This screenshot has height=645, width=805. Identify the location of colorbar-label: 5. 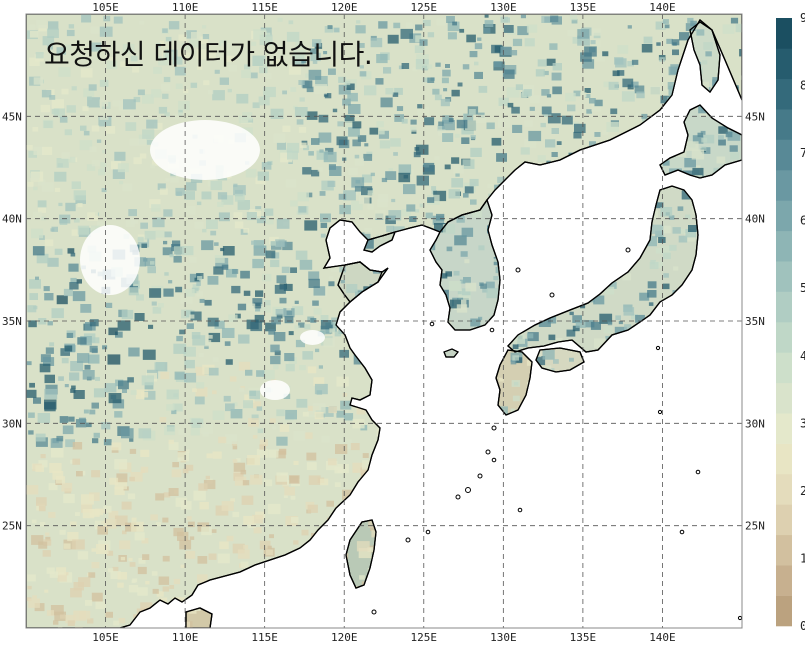
(802, 288).